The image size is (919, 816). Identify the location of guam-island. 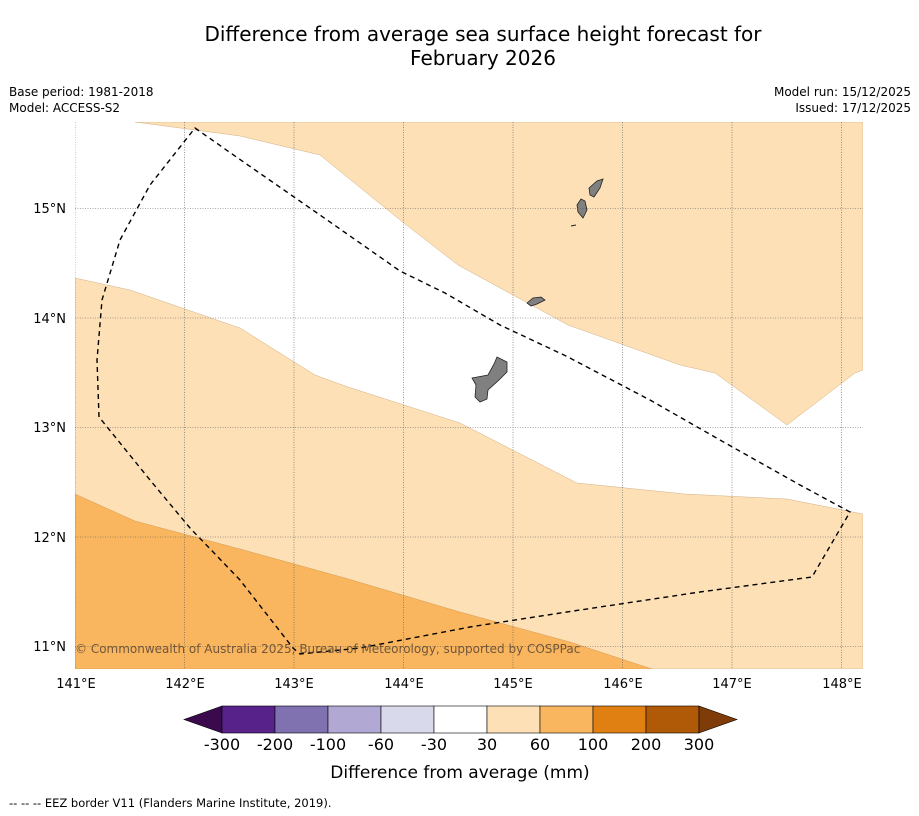
(489, 379).